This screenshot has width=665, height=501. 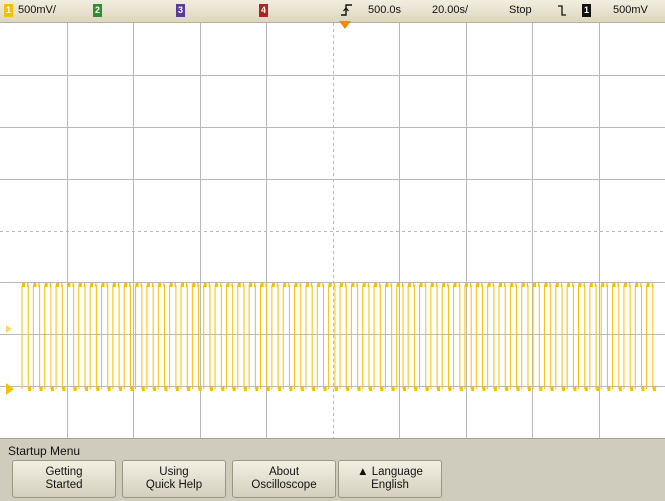 I want to click on trigger-slope-icon, so click(x=562, y=12).